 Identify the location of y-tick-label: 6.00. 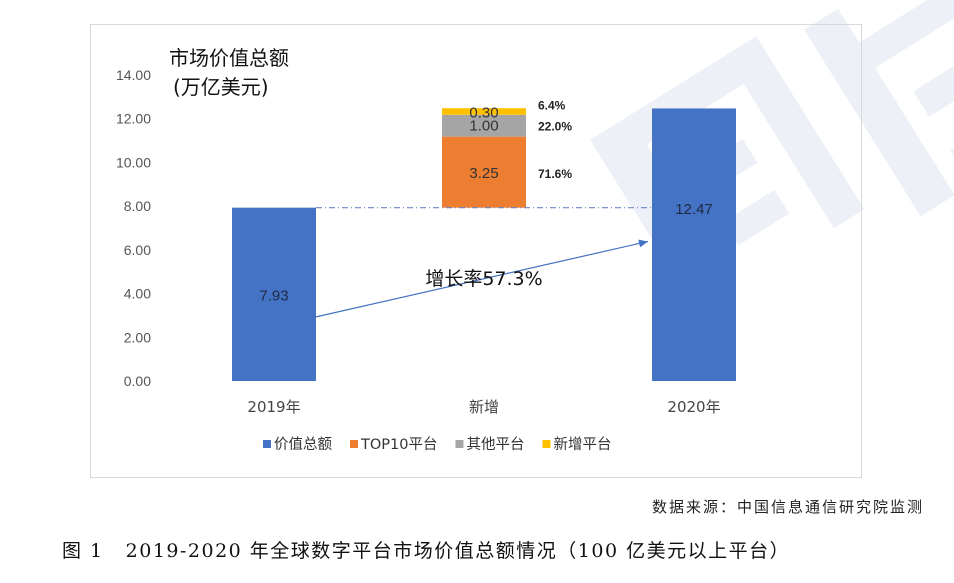
(137, 250).